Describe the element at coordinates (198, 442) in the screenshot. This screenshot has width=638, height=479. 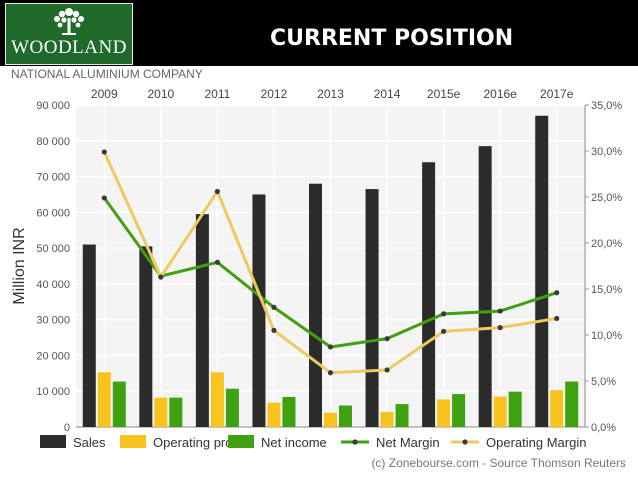
I see `operating-profit-legend-label: Operating profit` at that location.